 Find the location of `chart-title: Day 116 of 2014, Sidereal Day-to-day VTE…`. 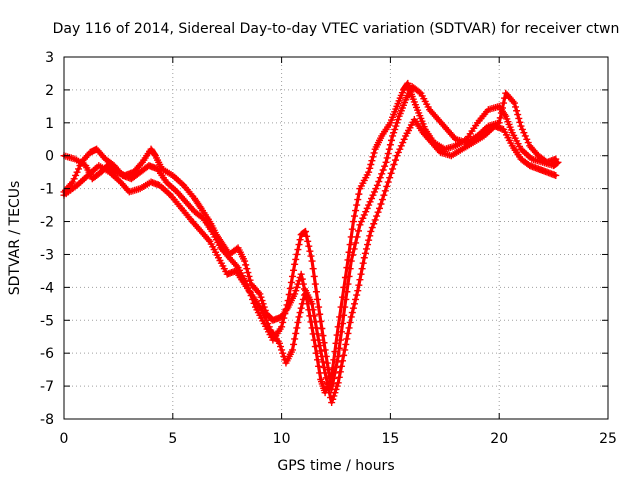

chart-title: Day 116 of 2014, Sidereal Day-to-day VTE… is located at coordinates (336, 29).